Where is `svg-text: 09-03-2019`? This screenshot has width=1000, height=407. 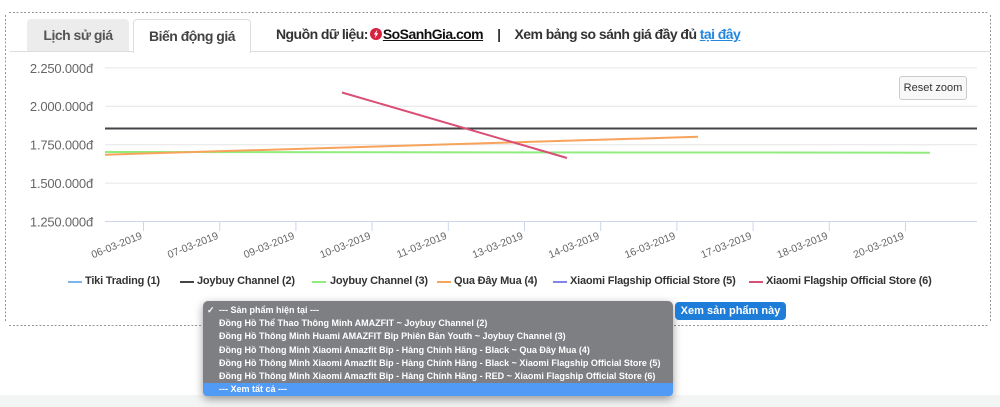
svg-text: 09-03-2019 is located at coordinates (269, 245).